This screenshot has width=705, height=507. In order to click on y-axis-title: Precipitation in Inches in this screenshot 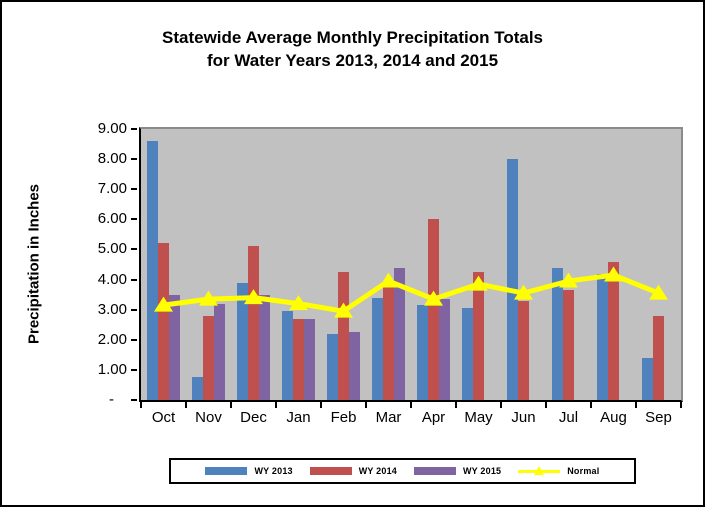, I will do `click(34, 264)`.